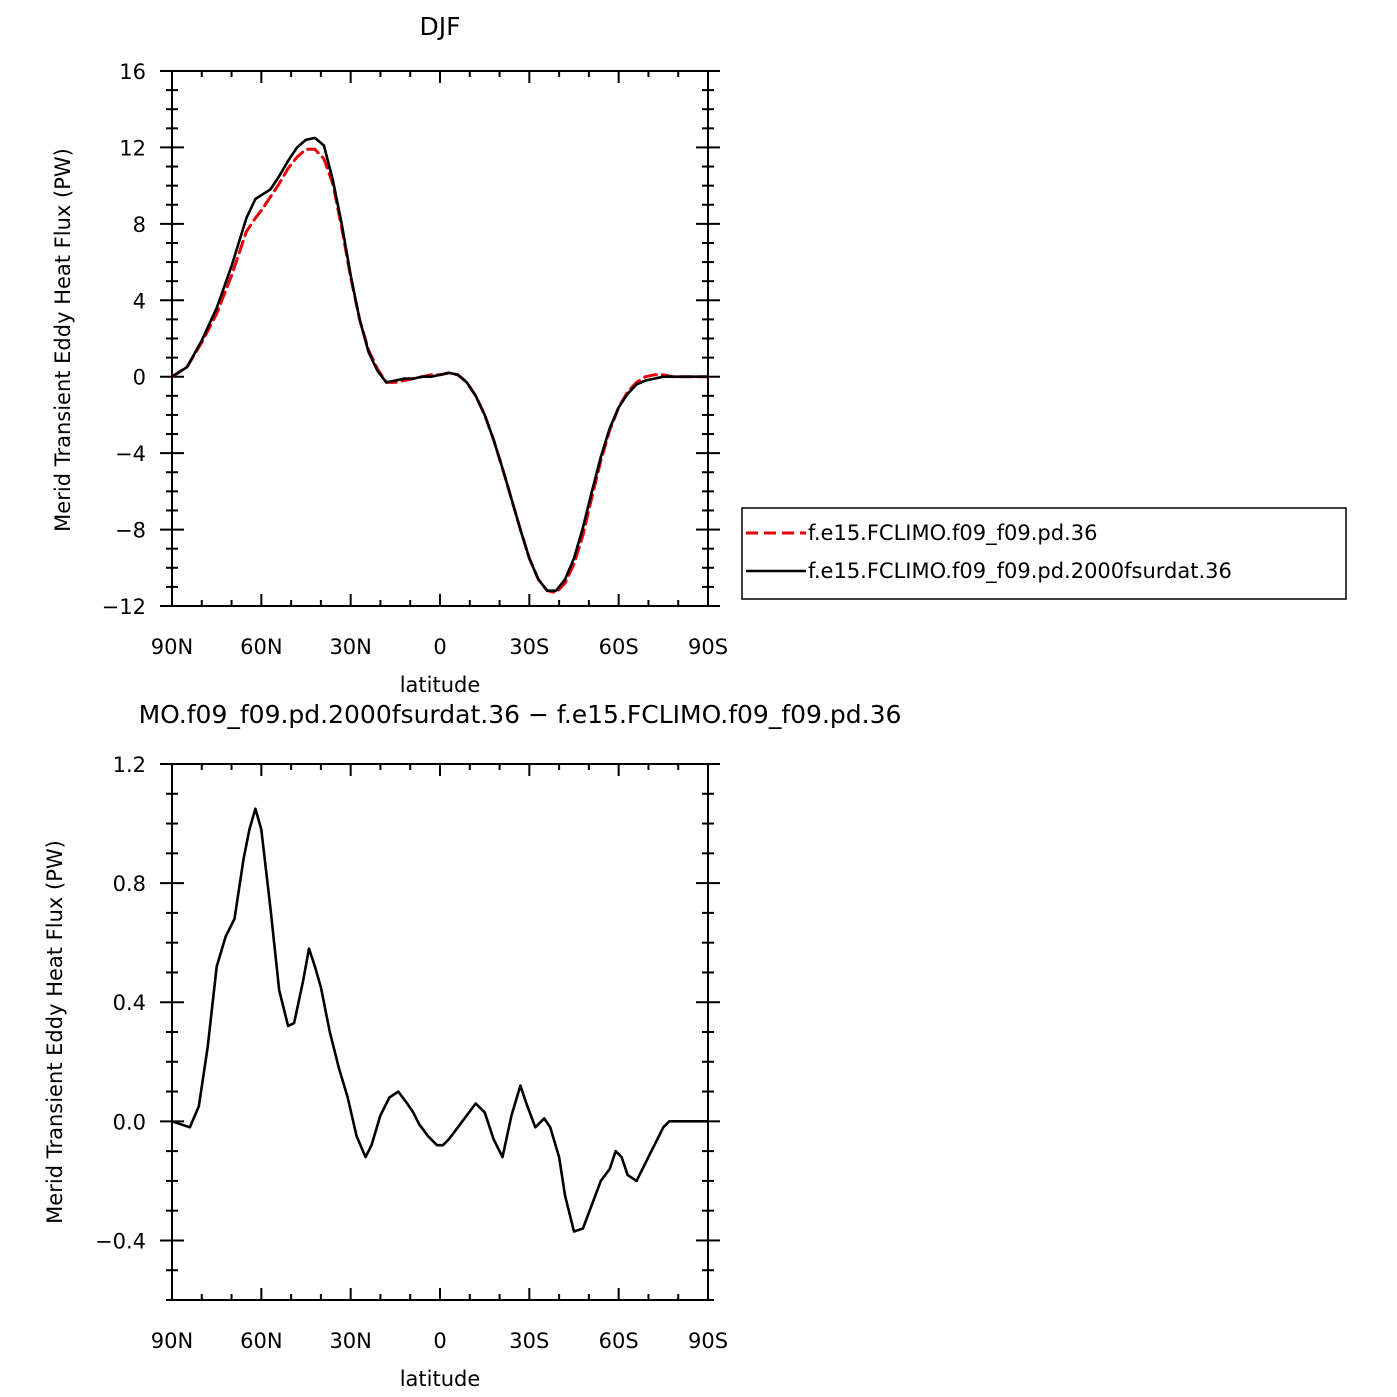 The image size is (1397, 1397). Describe the element at coordinates (132, 148) in the screenshot. I see `top-y-tick-label: 12` at that location.